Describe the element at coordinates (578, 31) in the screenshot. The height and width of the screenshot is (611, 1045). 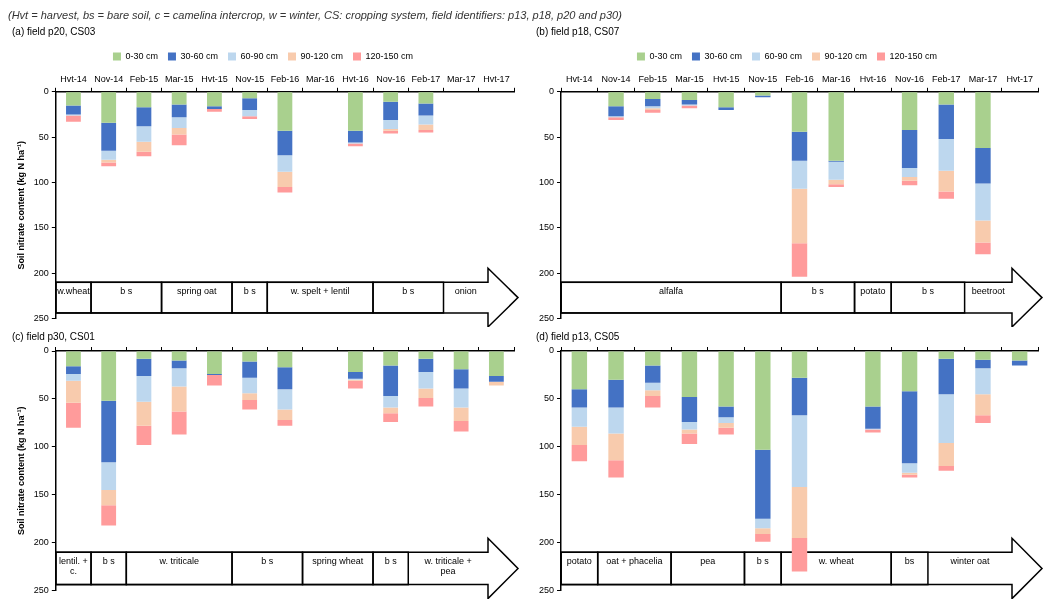
I see `chart-title: (b) field p18, CS07` at that location.